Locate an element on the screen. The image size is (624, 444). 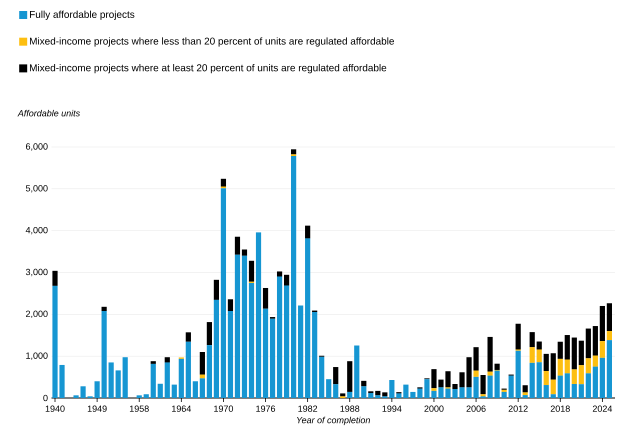
x-tick-label: 2000 is located at coordinates (434, 409).